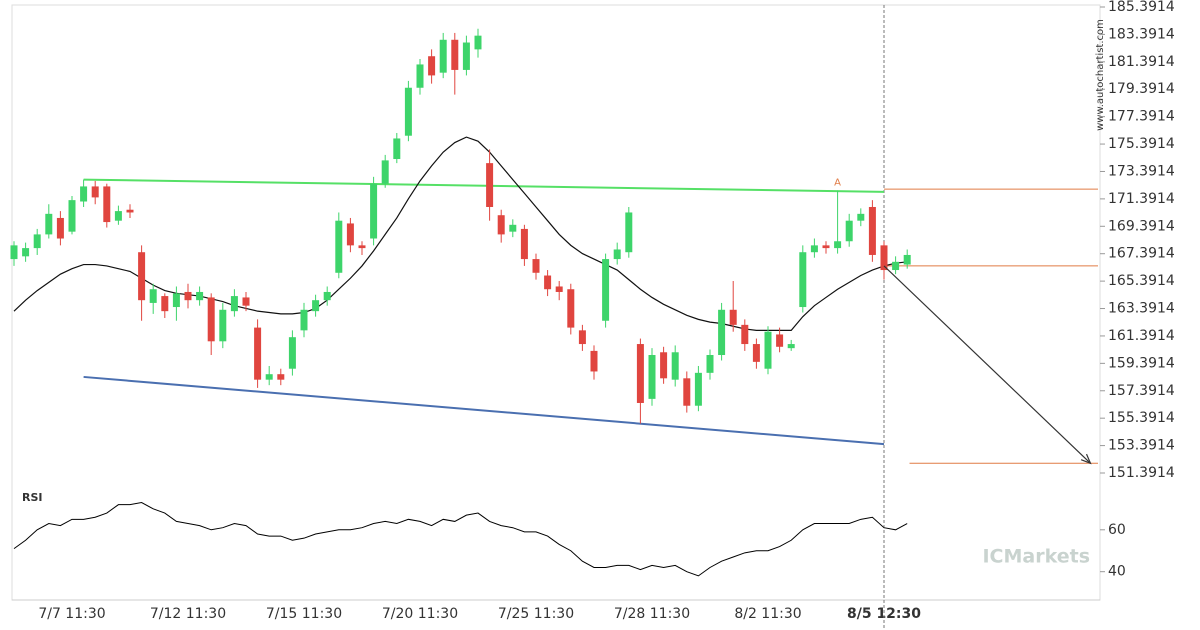  I want to click on y-tick-label: 179.3914, so click(1141, 89).